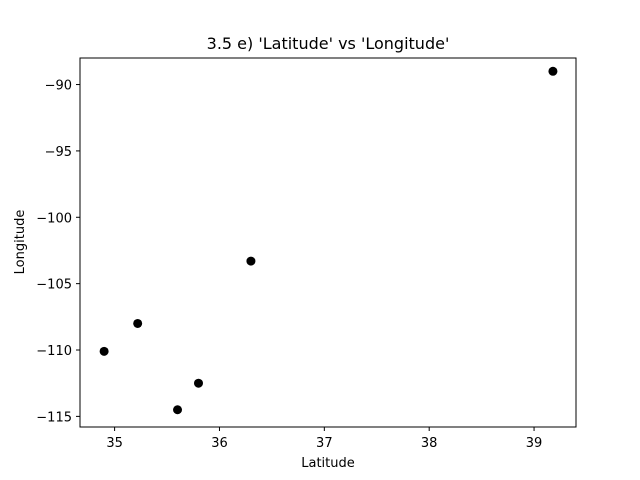 This screenshot has height=480, width=640. What do you see at coordinates (324, 443) in the screenshot?
I see `x-tick-label: 37` at bounding box center [324, 443].